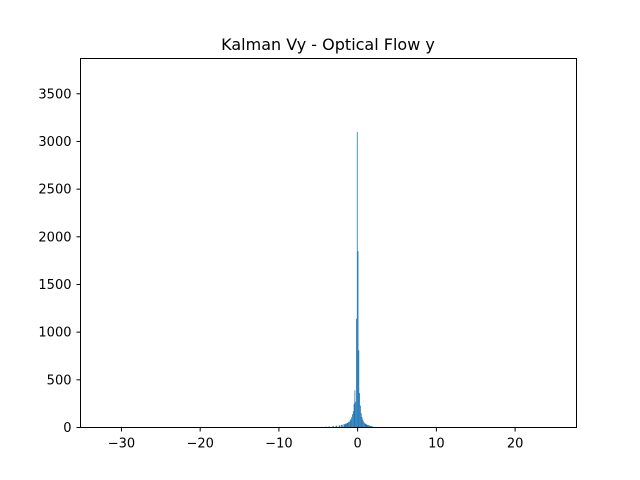 This screenshot has height=480, width=640. I want to click on x-tick-label: 0, so click(357, 444).